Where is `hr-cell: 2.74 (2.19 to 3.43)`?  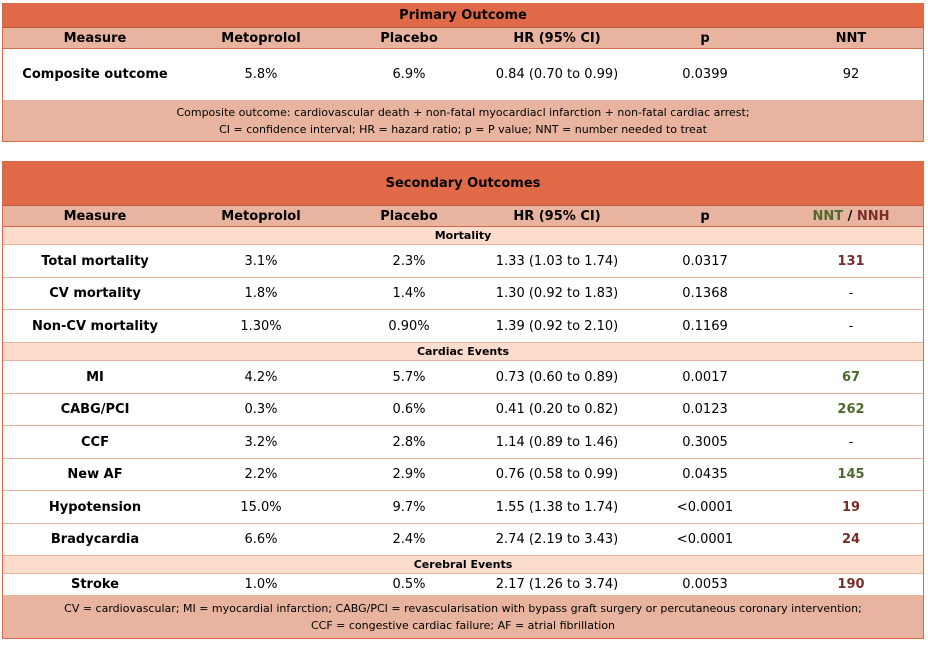
hr-cell: 2.74 (2.19 to 3.43) is located at coordinates (557, 539).